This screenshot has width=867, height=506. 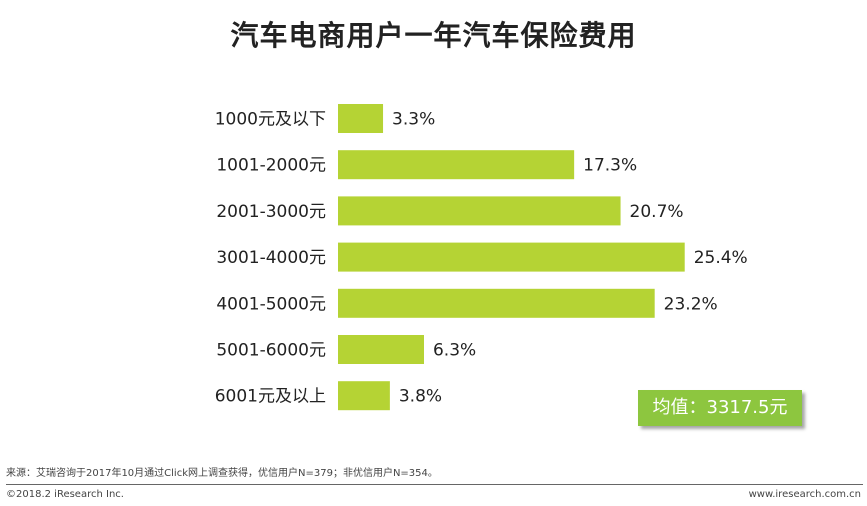 I want to click on copyright-text: ©2018.2 iResearch Inc., so click(x=65, y=494).